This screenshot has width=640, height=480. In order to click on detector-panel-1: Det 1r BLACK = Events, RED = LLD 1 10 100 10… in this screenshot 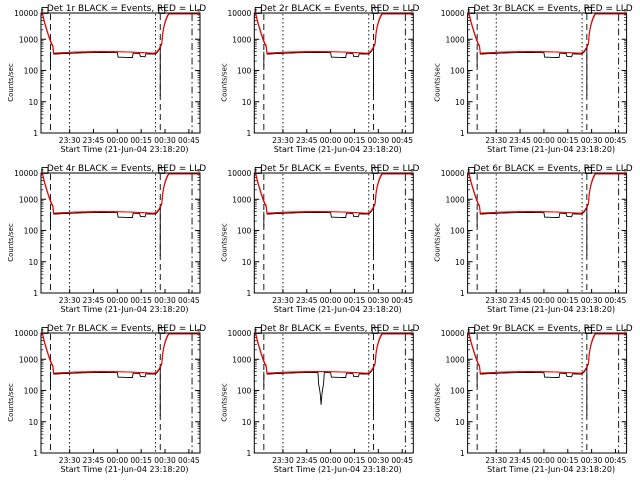, I will do `click(106, 79)`.